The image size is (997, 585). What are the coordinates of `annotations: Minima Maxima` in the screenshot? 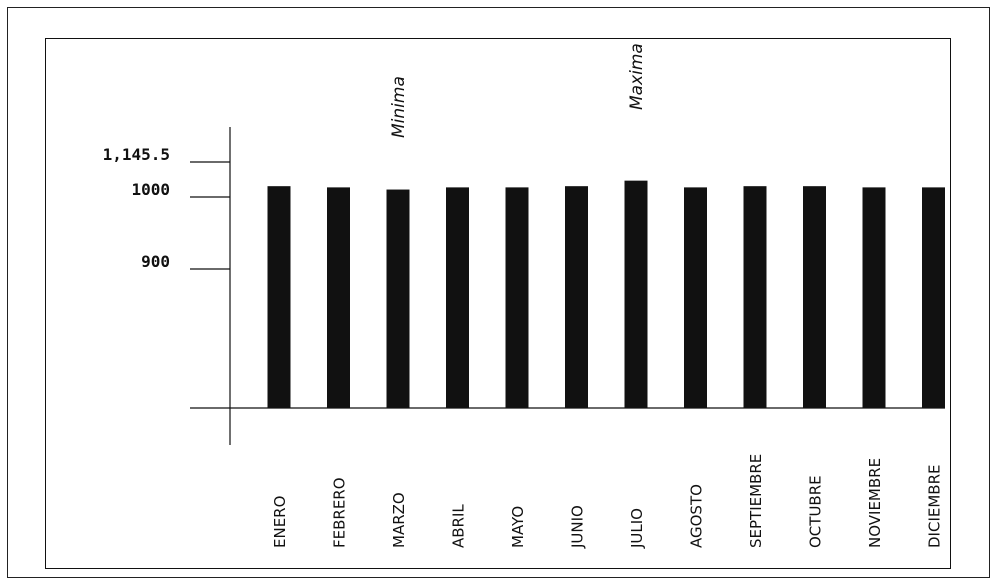 It's located at (518, 90).